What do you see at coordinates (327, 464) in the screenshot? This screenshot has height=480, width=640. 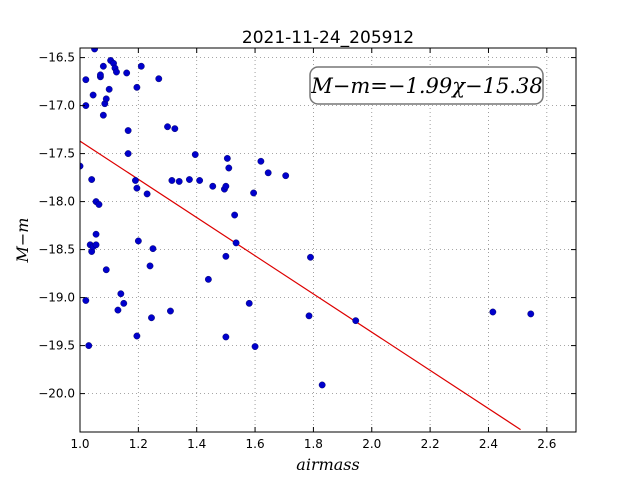 I see `x-axis-label: airmass` at bounding box center [327, 464].